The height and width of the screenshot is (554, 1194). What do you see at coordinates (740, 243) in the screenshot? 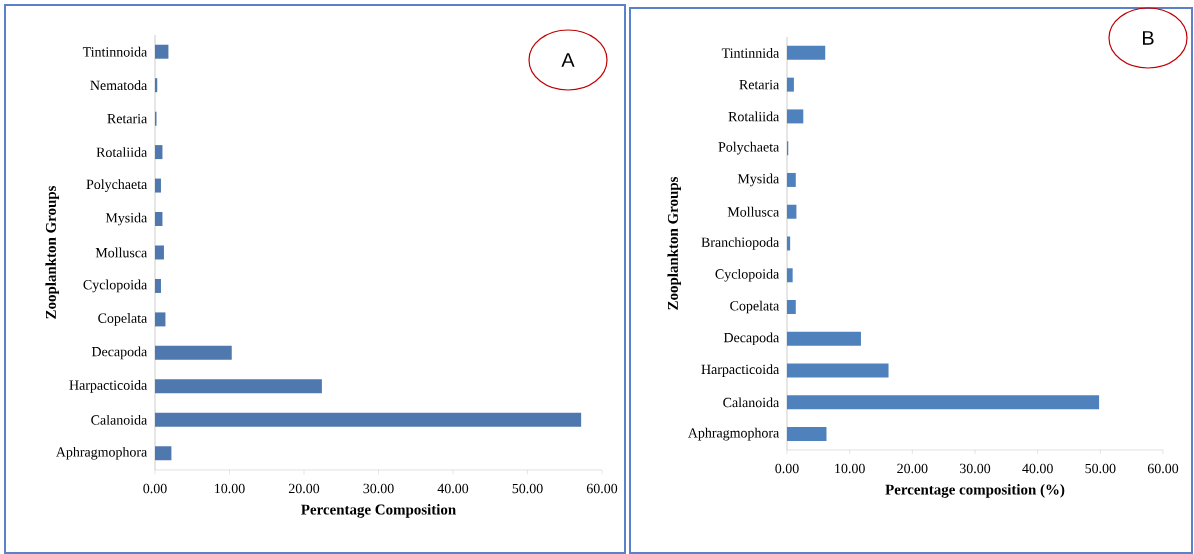
I see `y-tick-label: Branchiopoda` at bounding box center [740, 243].